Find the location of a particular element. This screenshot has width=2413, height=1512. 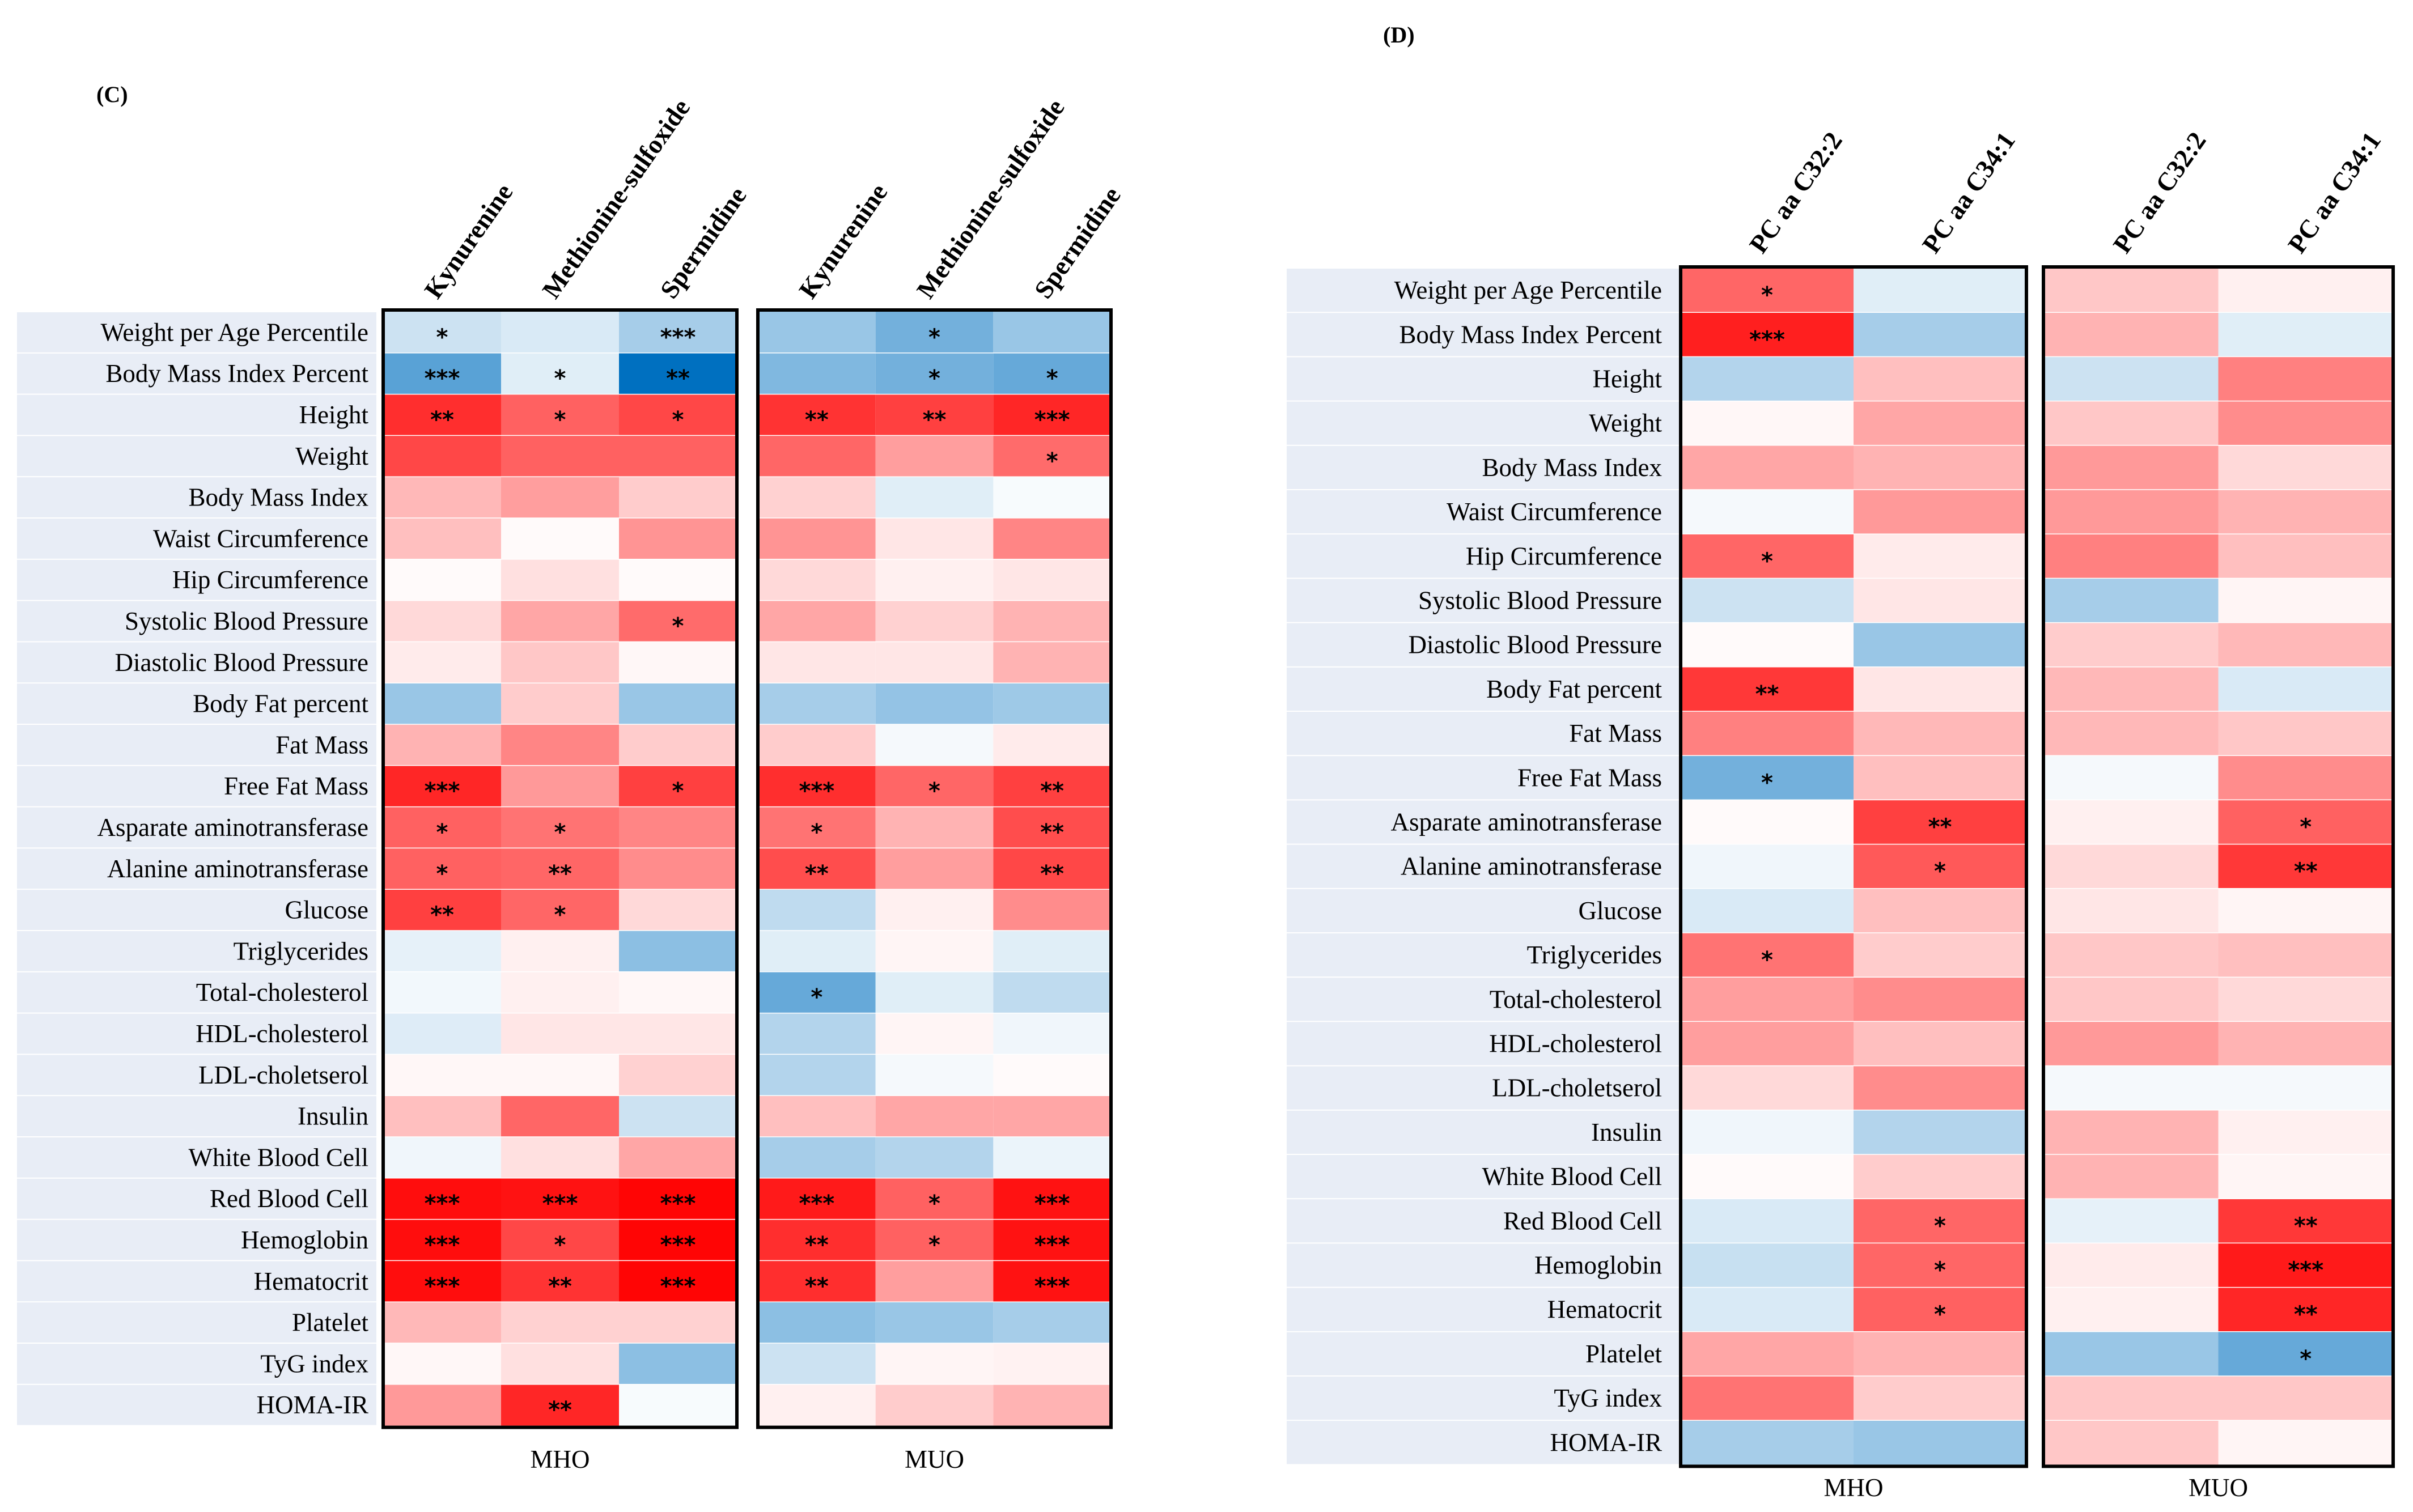

row-label: Free Fat Mass is located at coordinates (296, 786).